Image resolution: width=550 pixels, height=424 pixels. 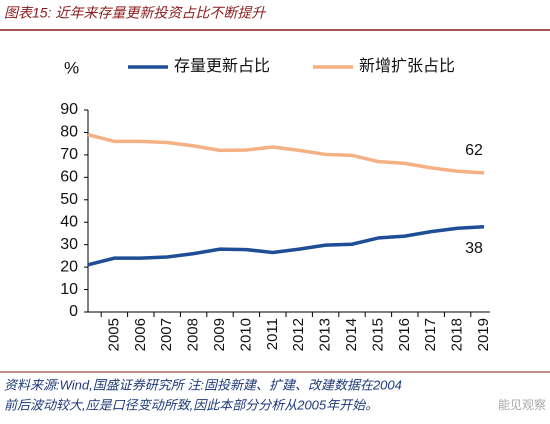 What do you see at coordinates (407, 66) in the screenshot?
I see `legend-label: 新增扩张占比` at bounding box center [407, 66].